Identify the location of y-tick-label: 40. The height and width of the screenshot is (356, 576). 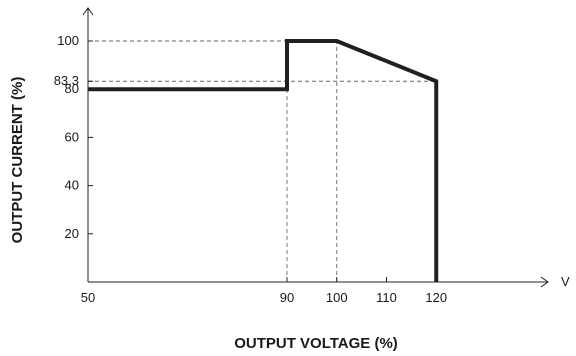
(72, 185).